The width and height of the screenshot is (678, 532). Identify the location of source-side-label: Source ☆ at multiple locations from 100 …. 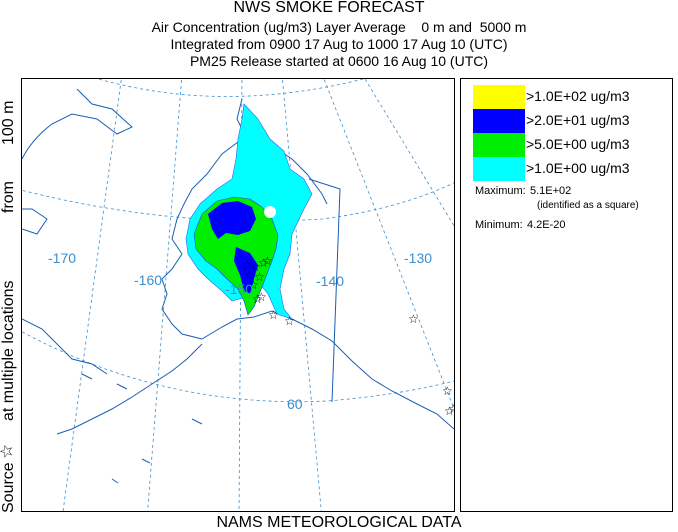
(10, 266).